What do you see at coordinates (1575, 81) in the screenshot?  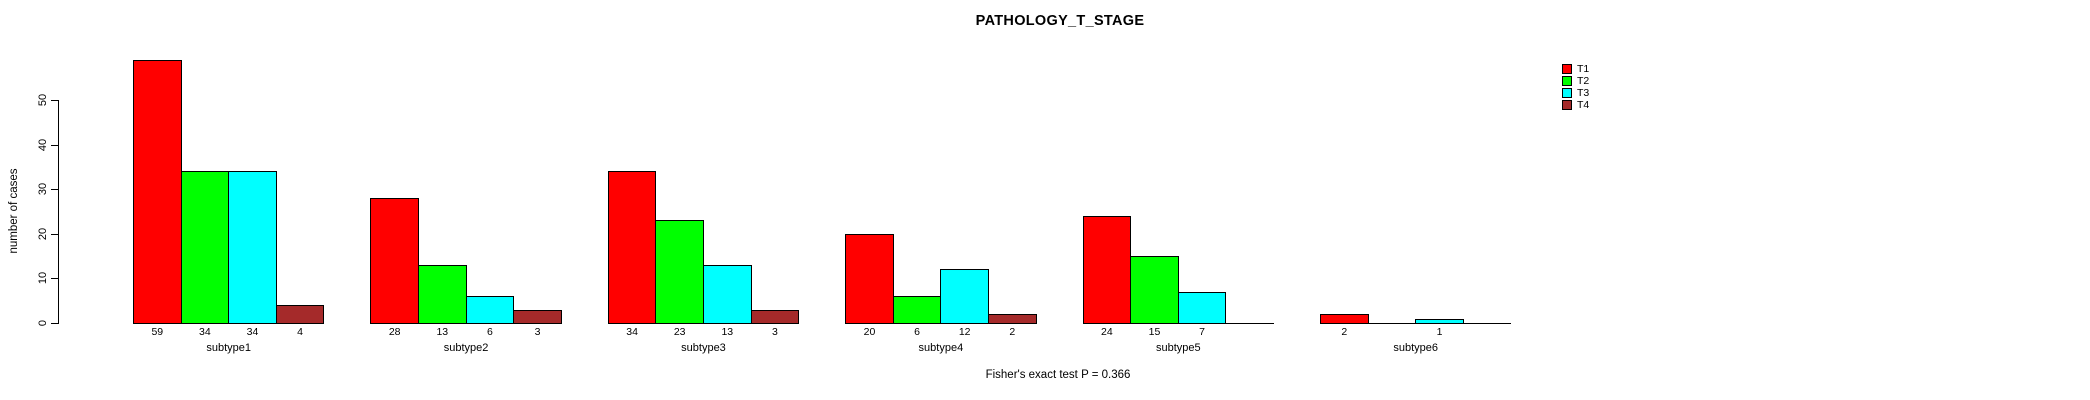 I see `legend-item: T2` at bounding box center [1575, 81].